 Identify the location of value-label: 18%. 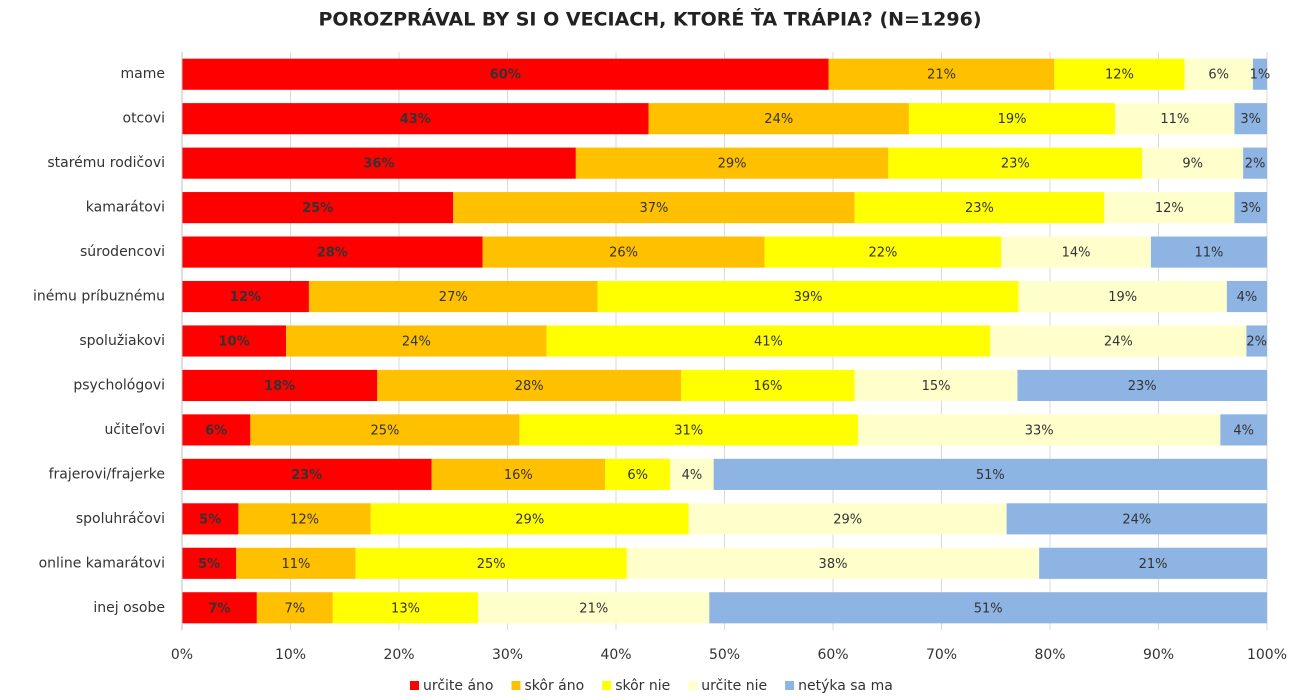
(279, 386).